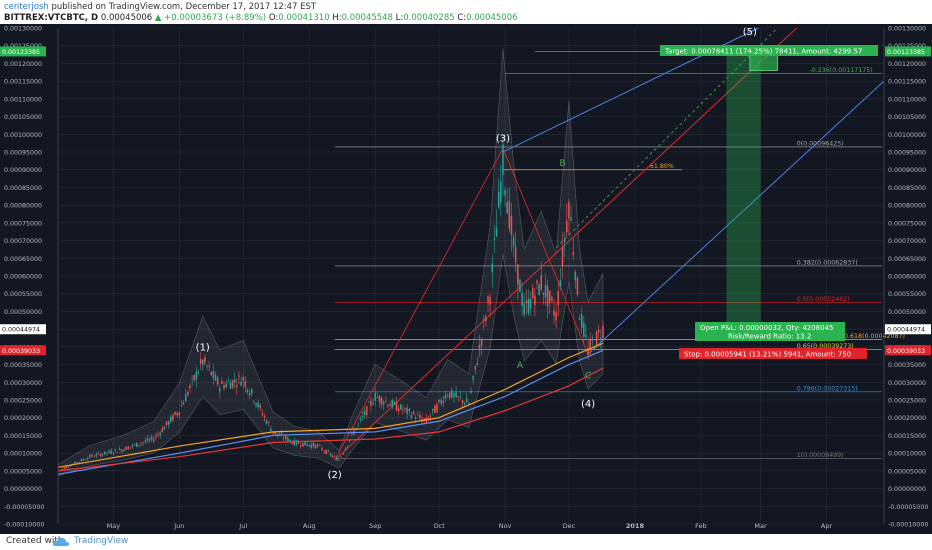 This screenshot has width=932, height=550. I want to click on y-tick-label-right: -0.00005000, so click(908, 507).